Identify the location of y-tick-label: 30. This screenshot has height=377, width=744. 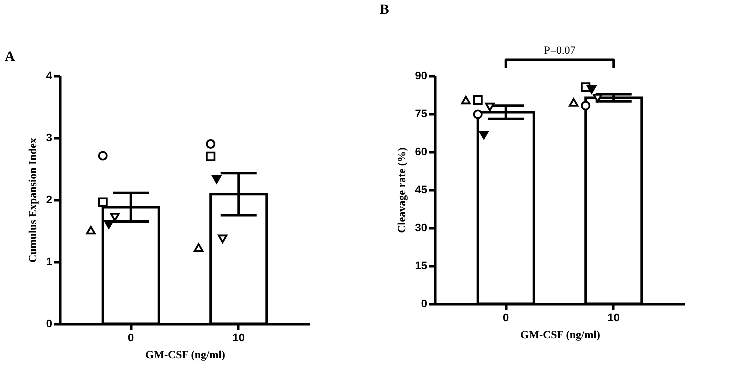
(421, 228).